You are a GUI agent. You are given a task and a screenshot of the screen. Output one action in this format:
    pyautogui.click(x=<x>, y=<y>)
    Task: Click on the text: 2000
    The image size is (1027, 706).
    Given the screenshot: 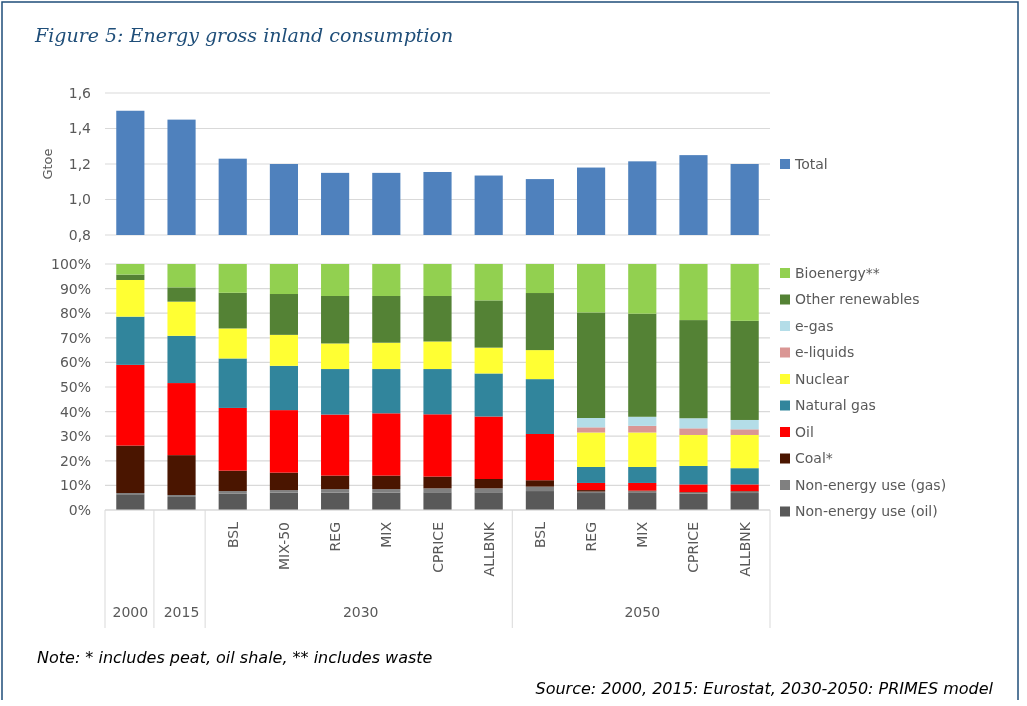 What is the action you would take?
    pyautogui.click(x=130, y=612)
    